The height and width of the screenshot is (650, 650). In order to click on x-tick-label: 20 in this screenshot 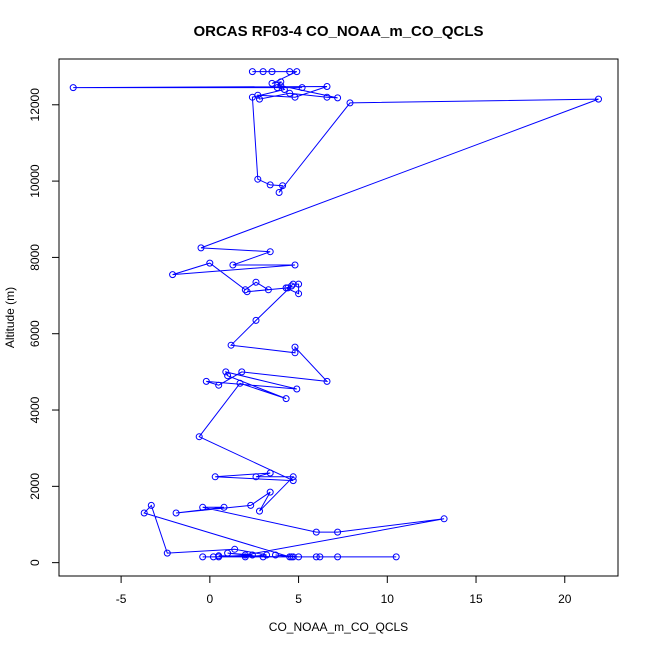, I will do `click(565, 599)`.